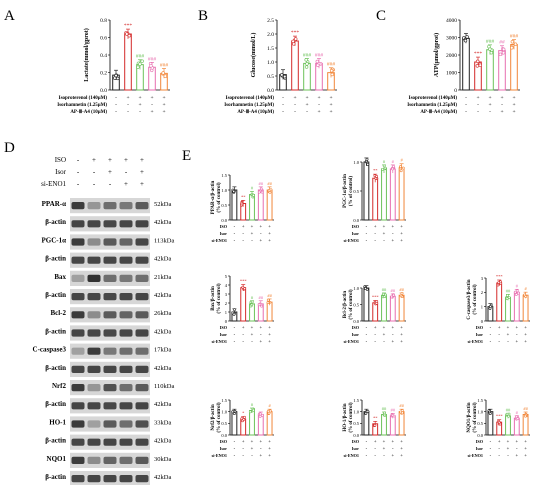  What do you see at coordinates (351, 240) in the screenshot?
I see `treatment-label: si-ENO1` at bounding box center [351, 240].